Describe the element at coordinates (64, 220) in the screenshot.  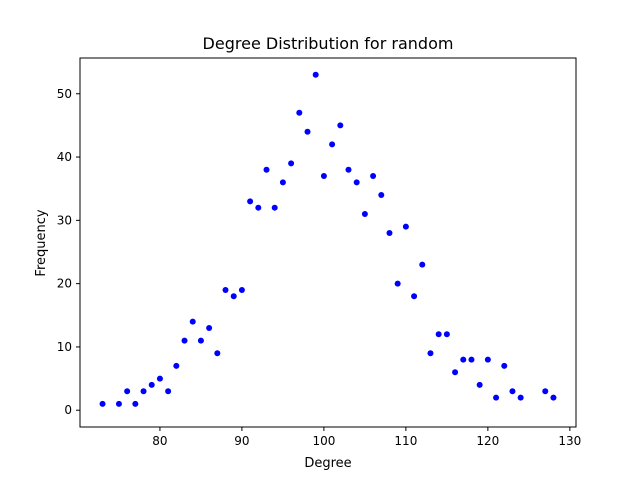
I see `y-tick-label: 30` at that location.